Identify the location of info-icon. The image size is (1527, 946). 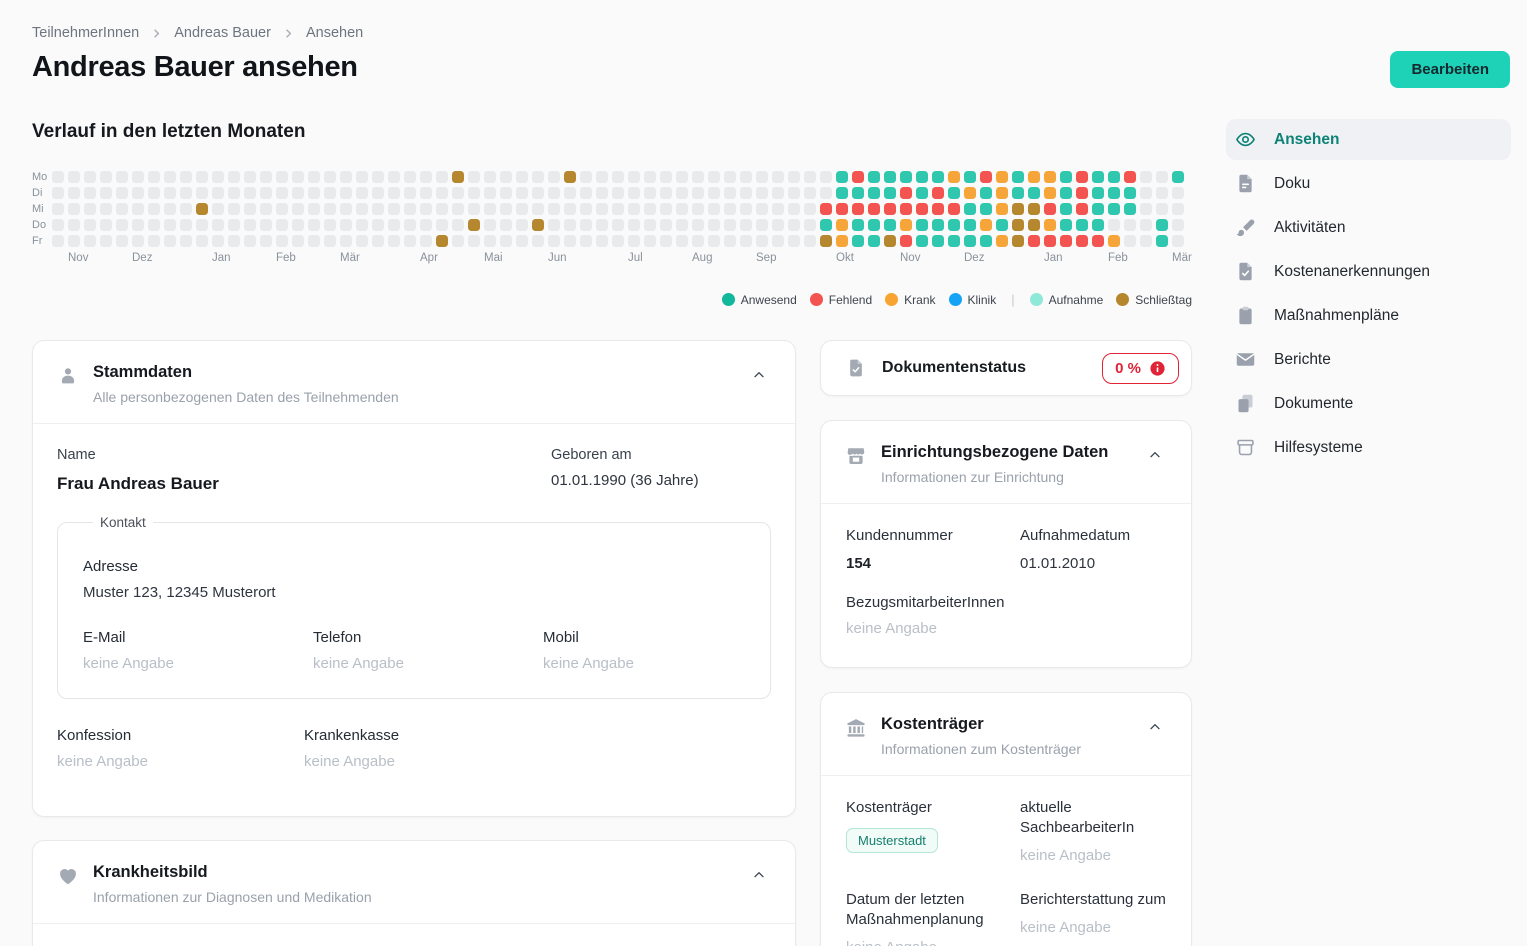
(1157, 368).